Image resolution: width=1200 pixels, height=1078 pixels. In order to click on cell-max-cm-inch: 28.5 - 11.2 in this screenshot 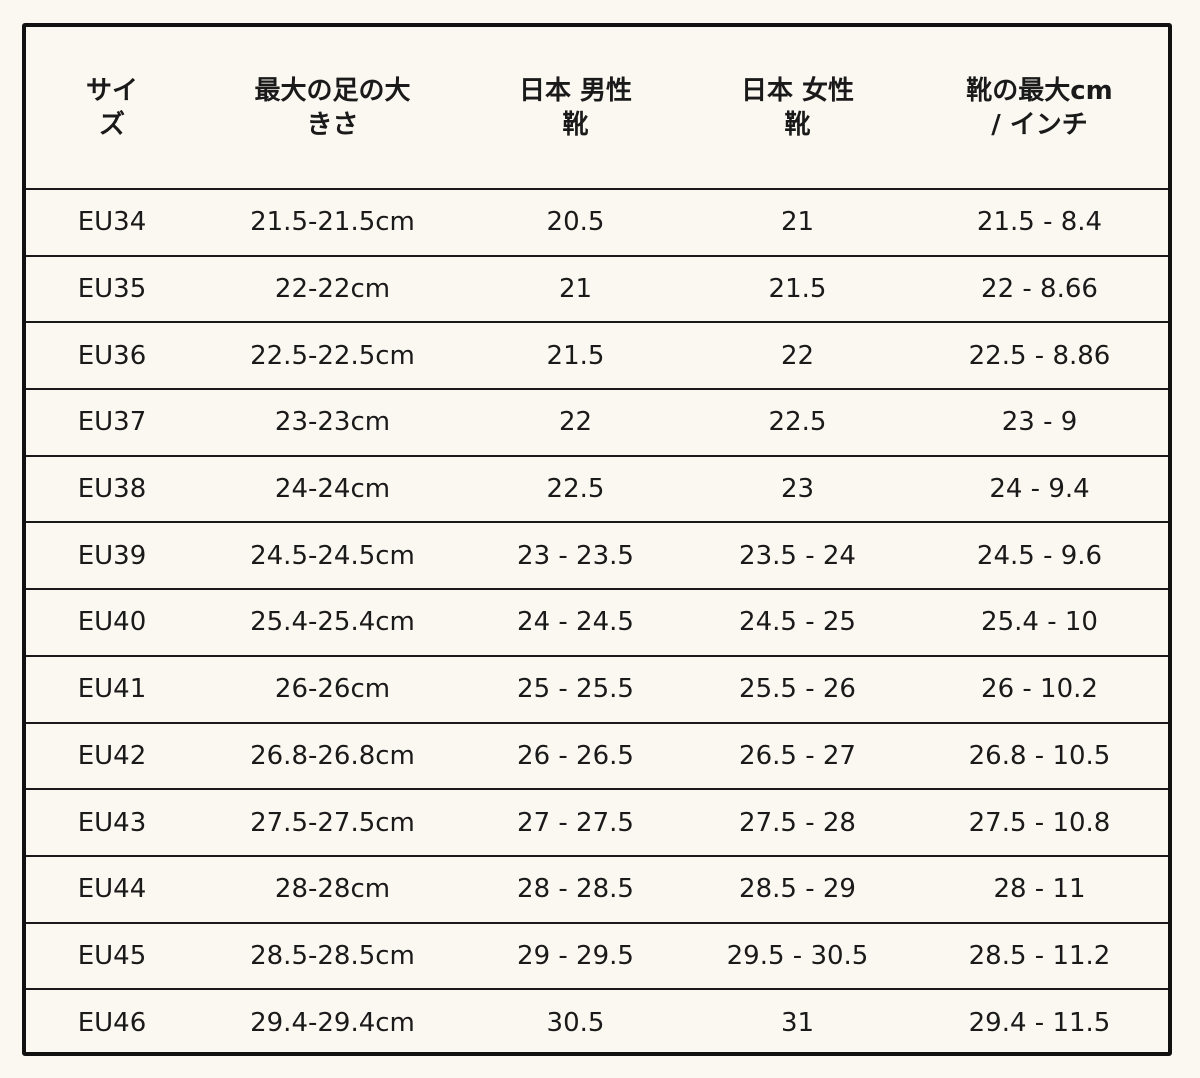, I will do `click(1039, 956)`.